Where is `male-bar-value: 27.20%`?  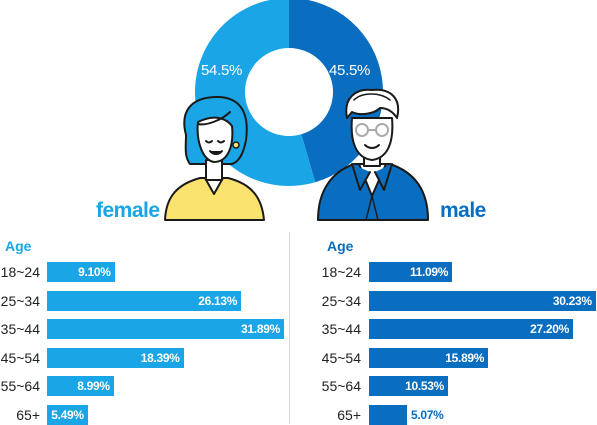
male-bar-value: 27.20% is located at coordinates (549, 329).